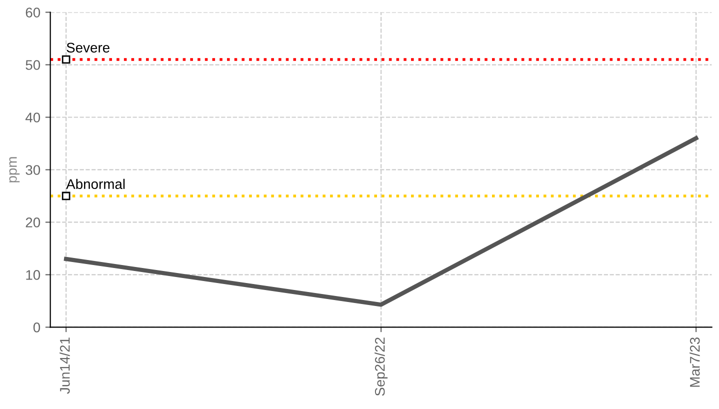 Image resolution: width=719 pixels, height=409 pixels. Describe the element at coordinates (33, 170) in the screenshot. I see `y-tick-label: 30` at that location.